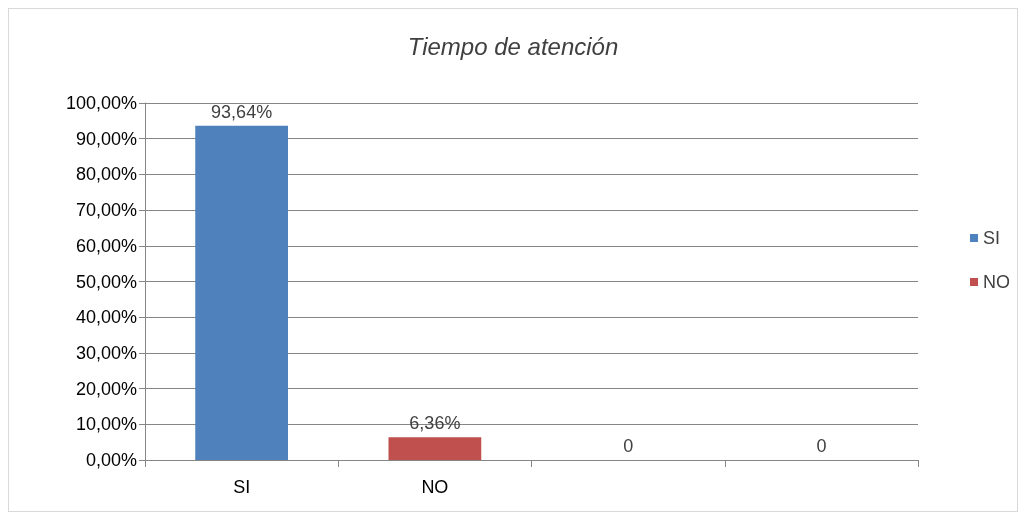 The image size is (1026, 520). Describe the element at coordinates (106, 174) in the screenshot. I see `y-tick-label: 80,00%` at that location.